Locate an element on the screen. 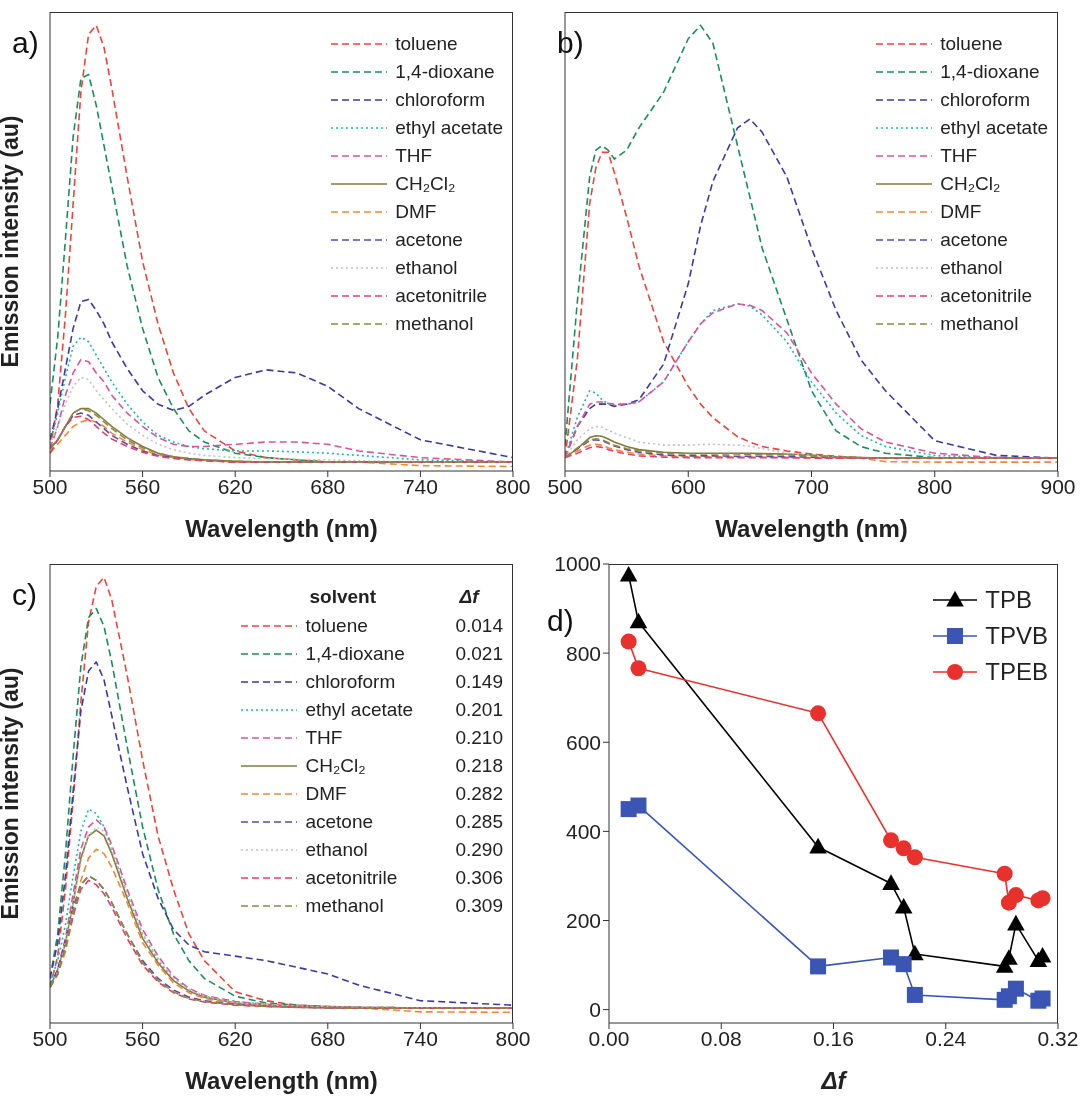 Image resolution: width=1083 pixels, height=1103 pixels. x-tick-label: 700 is located at coordinates (811, 486).